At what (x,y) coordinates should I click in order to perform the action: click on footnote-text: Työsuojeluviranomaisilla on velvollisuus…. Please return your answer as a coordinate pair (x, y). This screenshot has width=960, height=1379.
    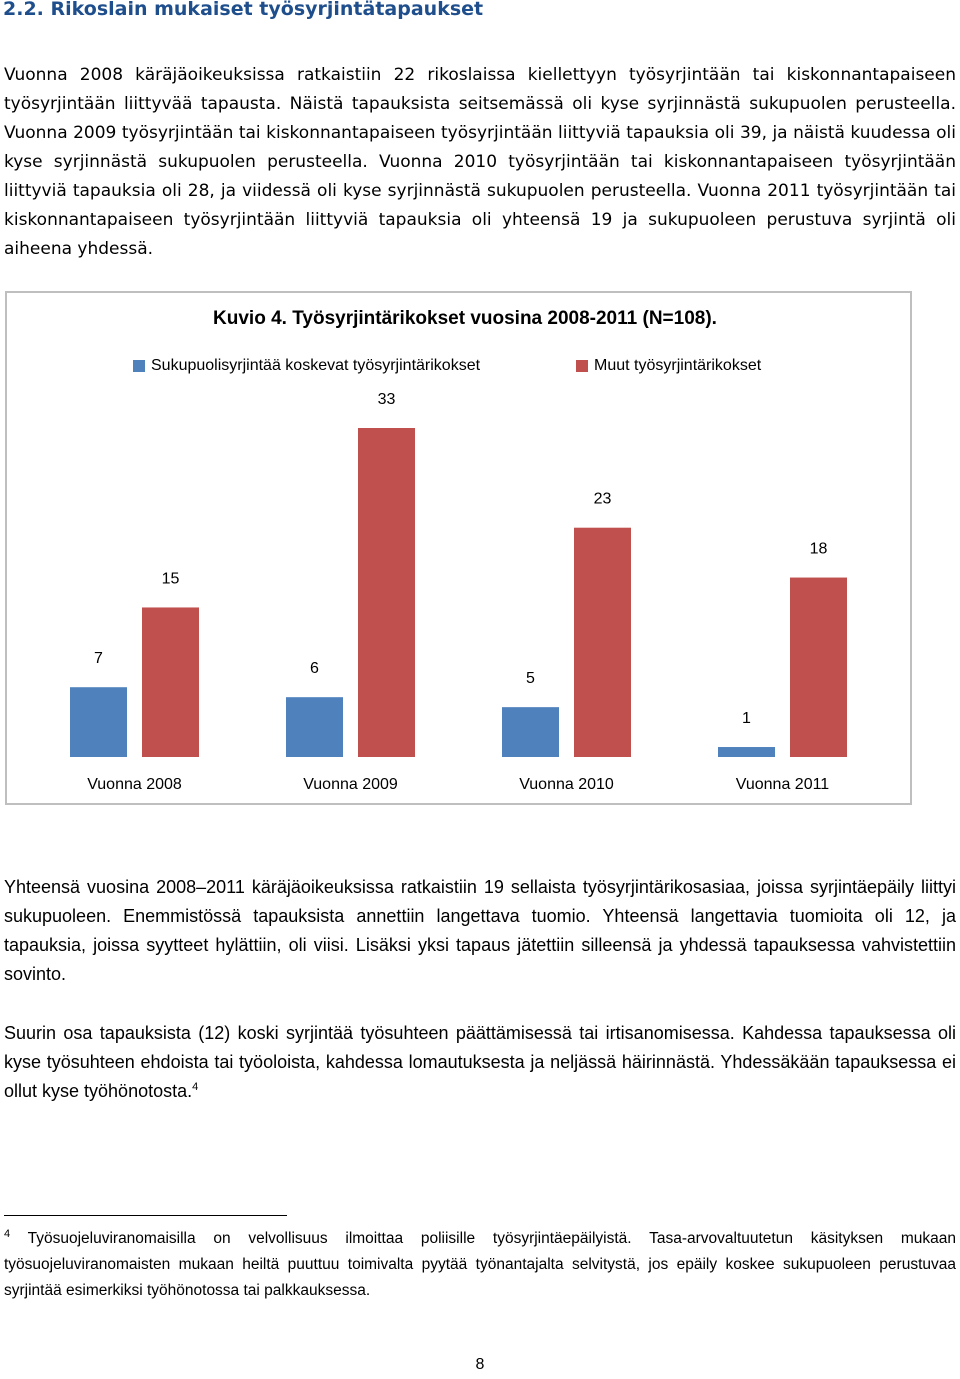
    Looking at the image, I should click on (480, 1264).